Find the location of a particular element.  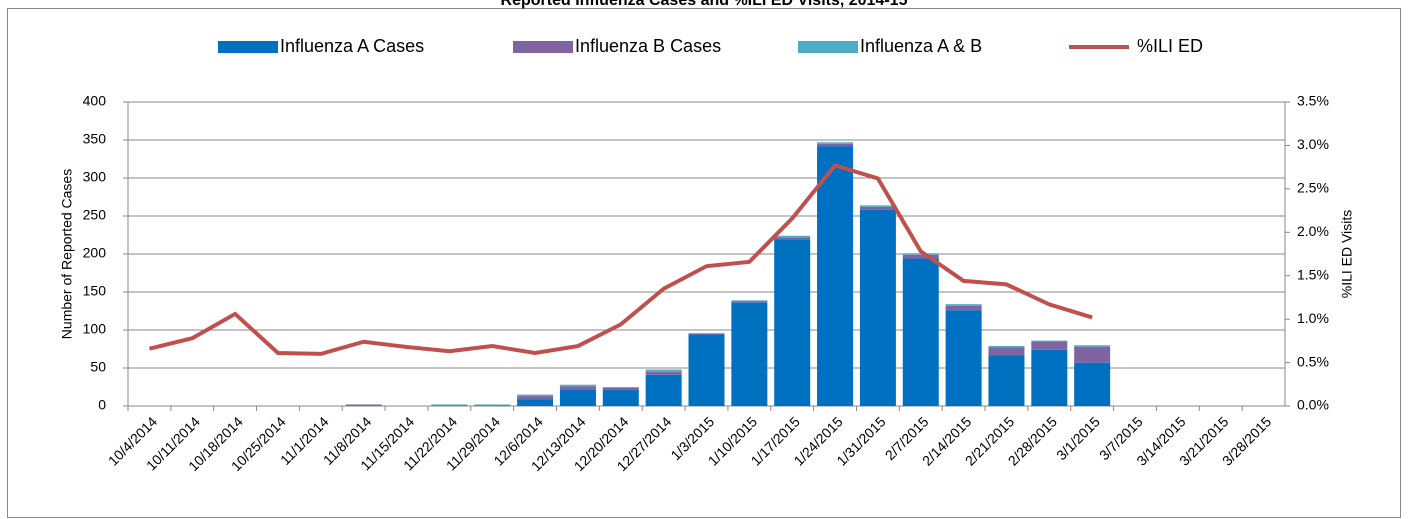

legend-label: Influenza A Cases is located at coordinates (352, 46).